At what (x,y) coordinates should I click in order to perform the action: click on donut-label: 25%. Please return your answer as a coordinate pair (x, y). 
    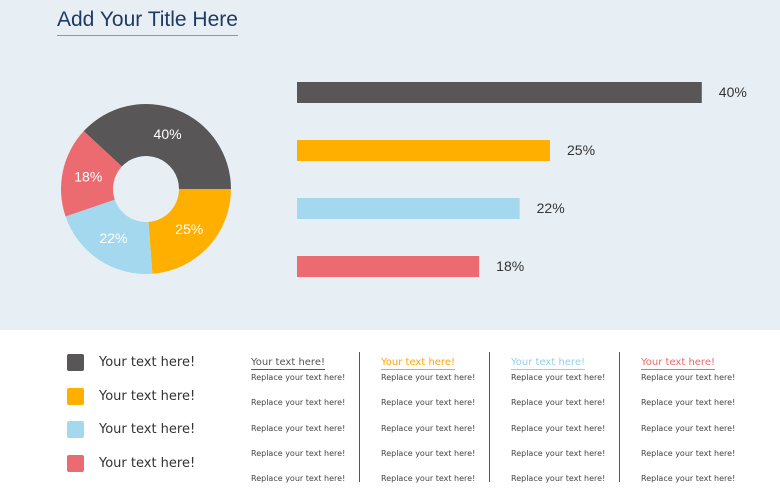
    Looking at the image, I should click on (189, 229).